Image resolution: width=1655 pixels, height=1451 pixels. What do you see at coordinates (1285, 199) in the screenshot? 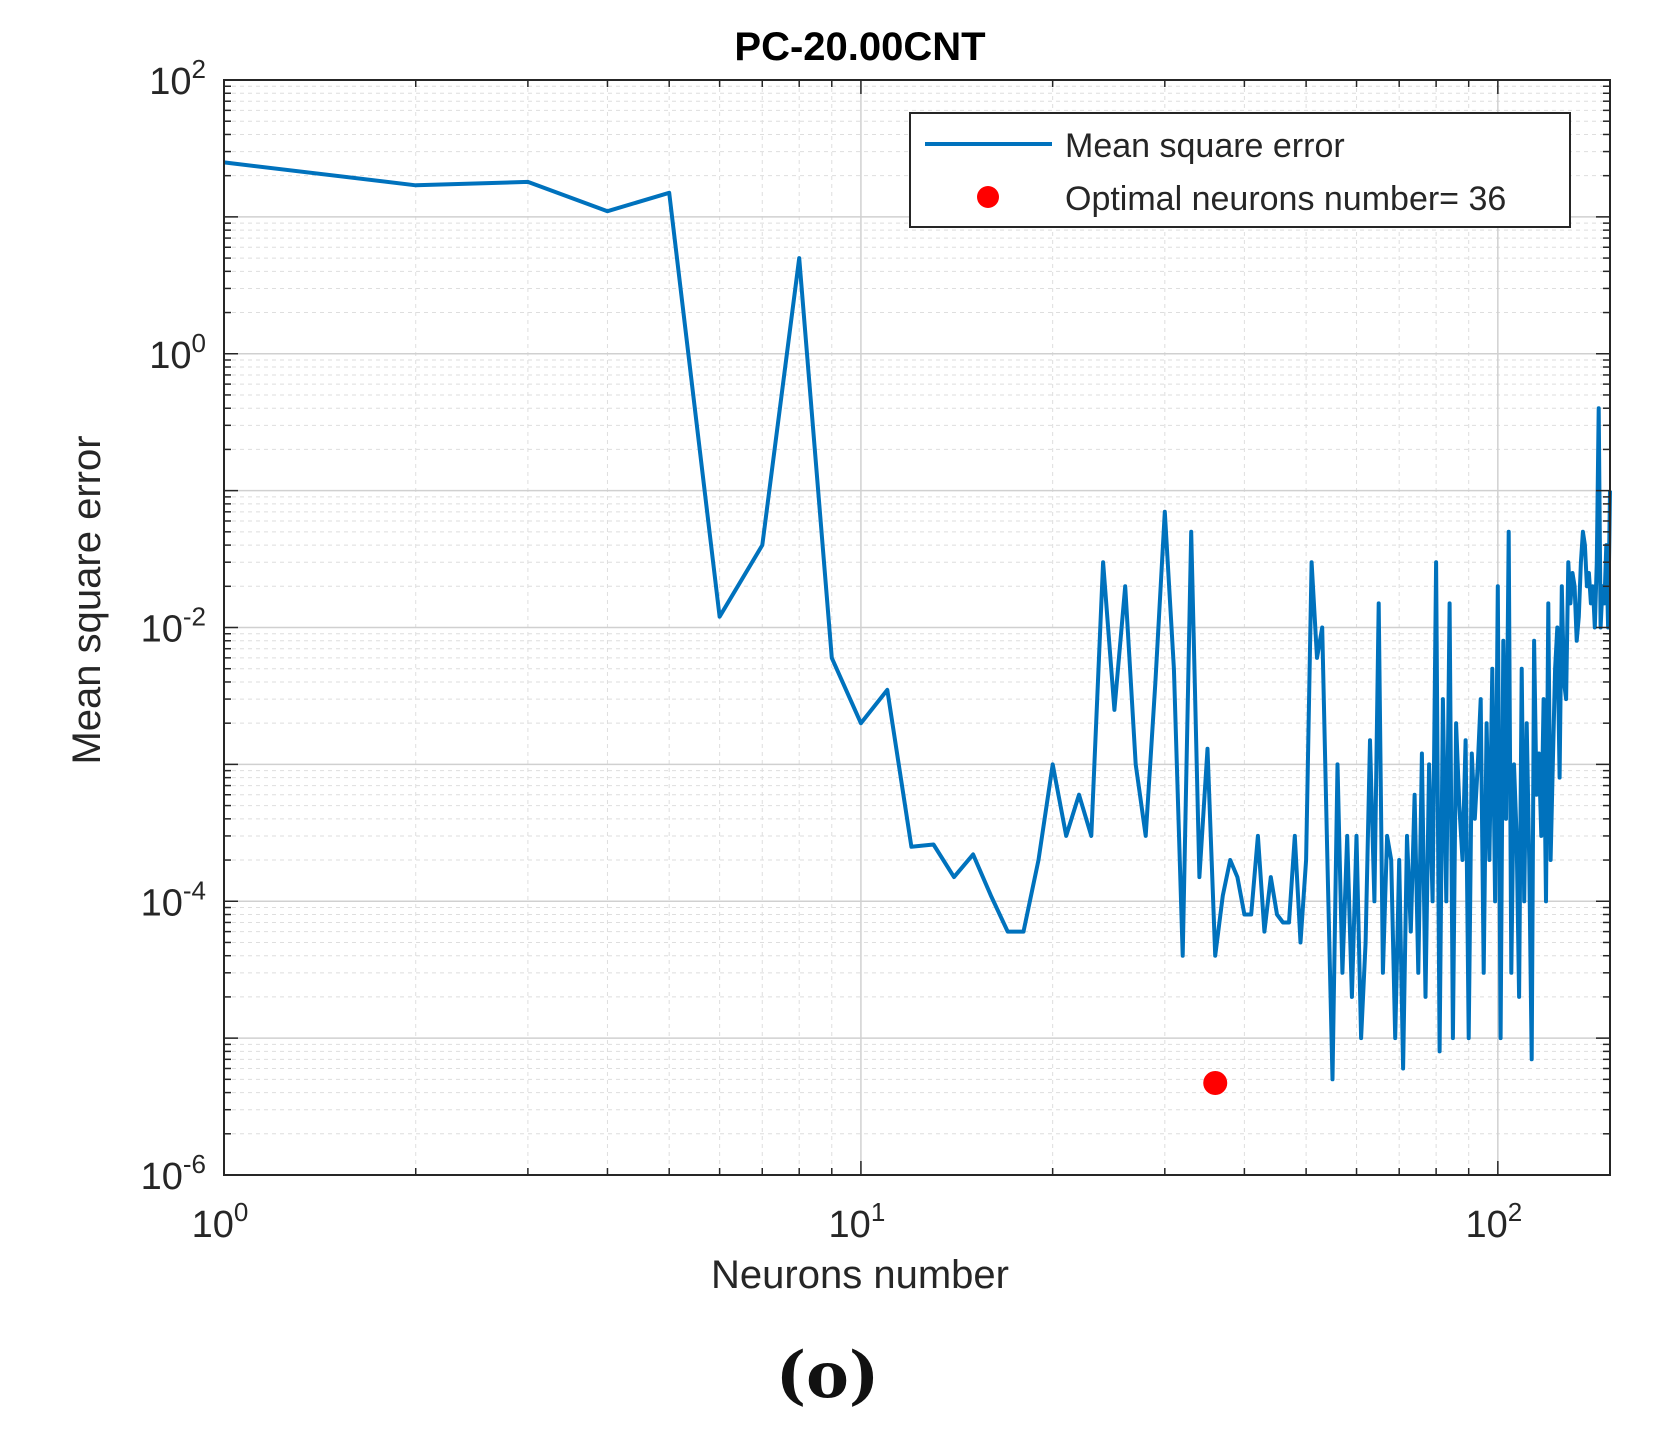
I see `legend-label-optimal: Optimal neurons number= 36` at bounding box center [1285, 199].